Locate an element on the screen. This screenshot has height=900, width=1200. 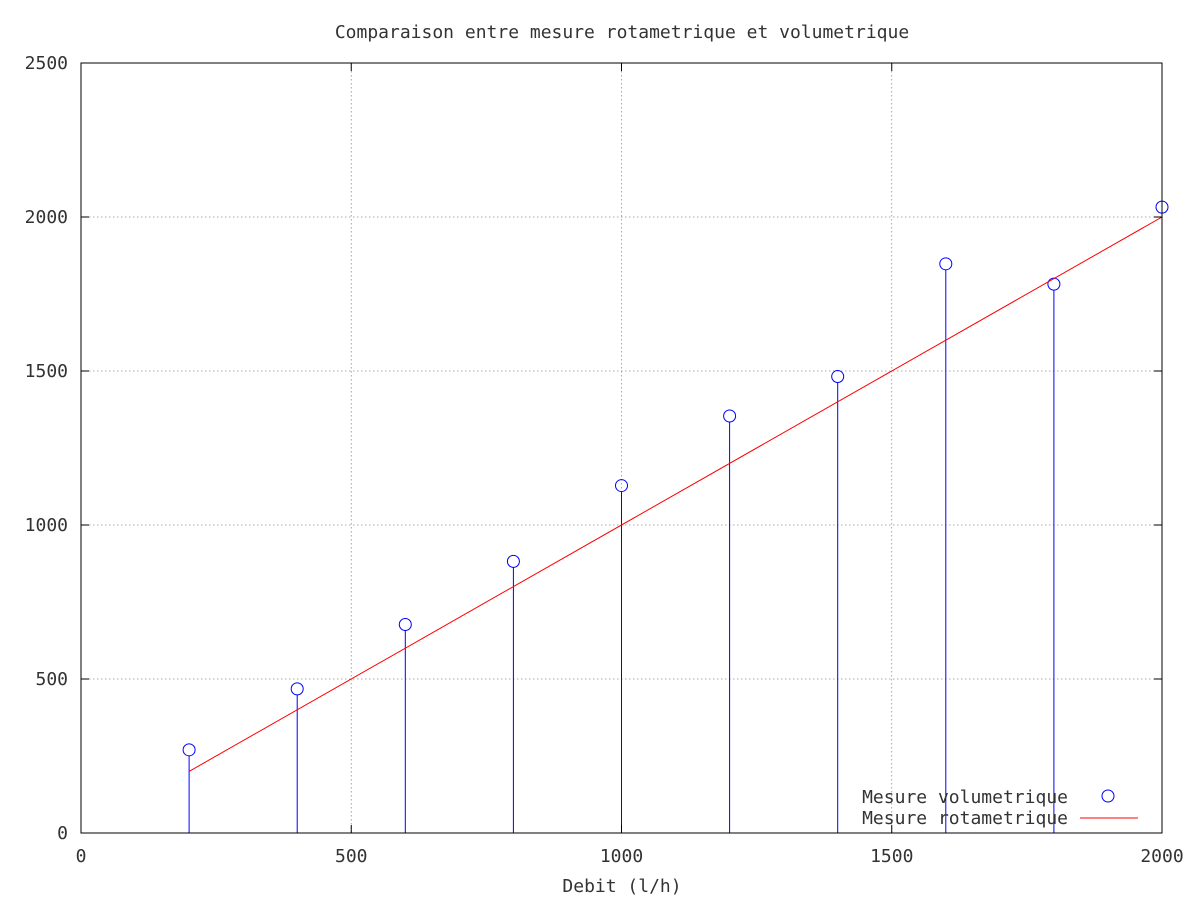
y-tick-label: 2500 is located at coordinates (46, 63).